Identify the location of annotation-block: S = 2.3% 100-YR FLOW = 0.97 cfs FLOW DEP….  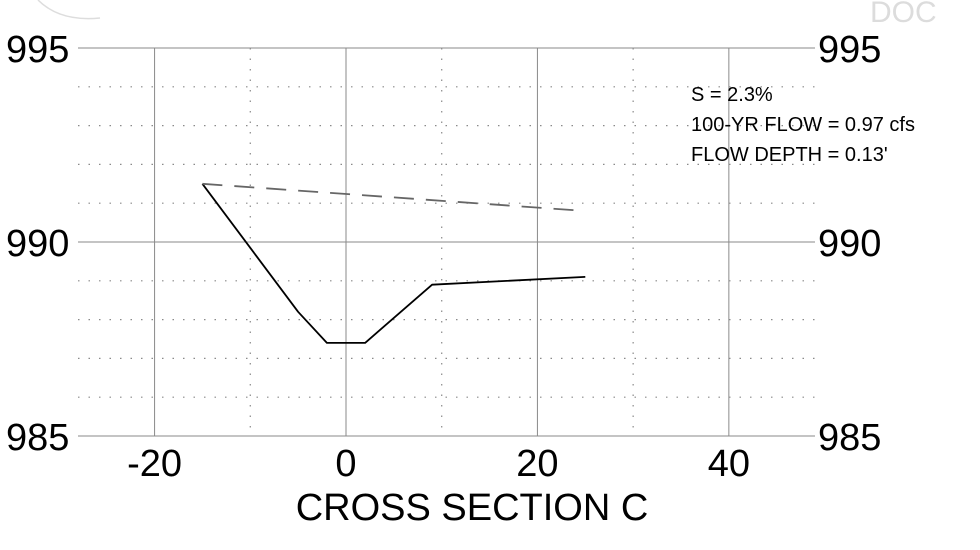
(803, 125).